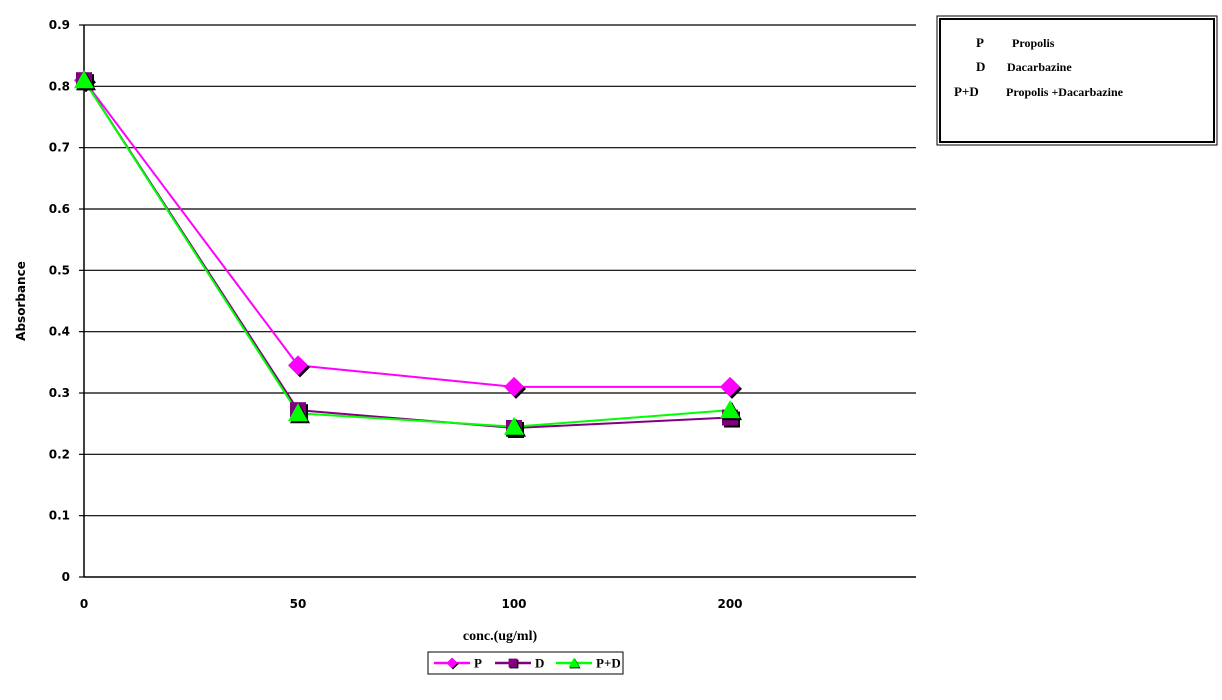 The image size is (1222, 700). I want to click on key-abbreviation: P+D, so click(966, 91).